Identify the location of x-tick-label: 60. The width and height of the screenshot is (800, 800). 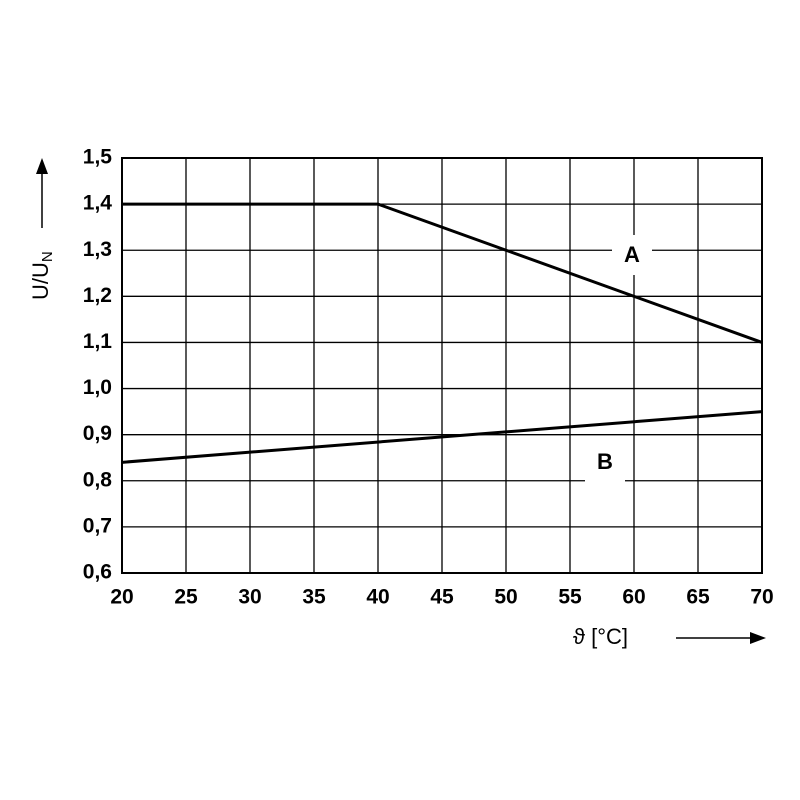
(633, 597).